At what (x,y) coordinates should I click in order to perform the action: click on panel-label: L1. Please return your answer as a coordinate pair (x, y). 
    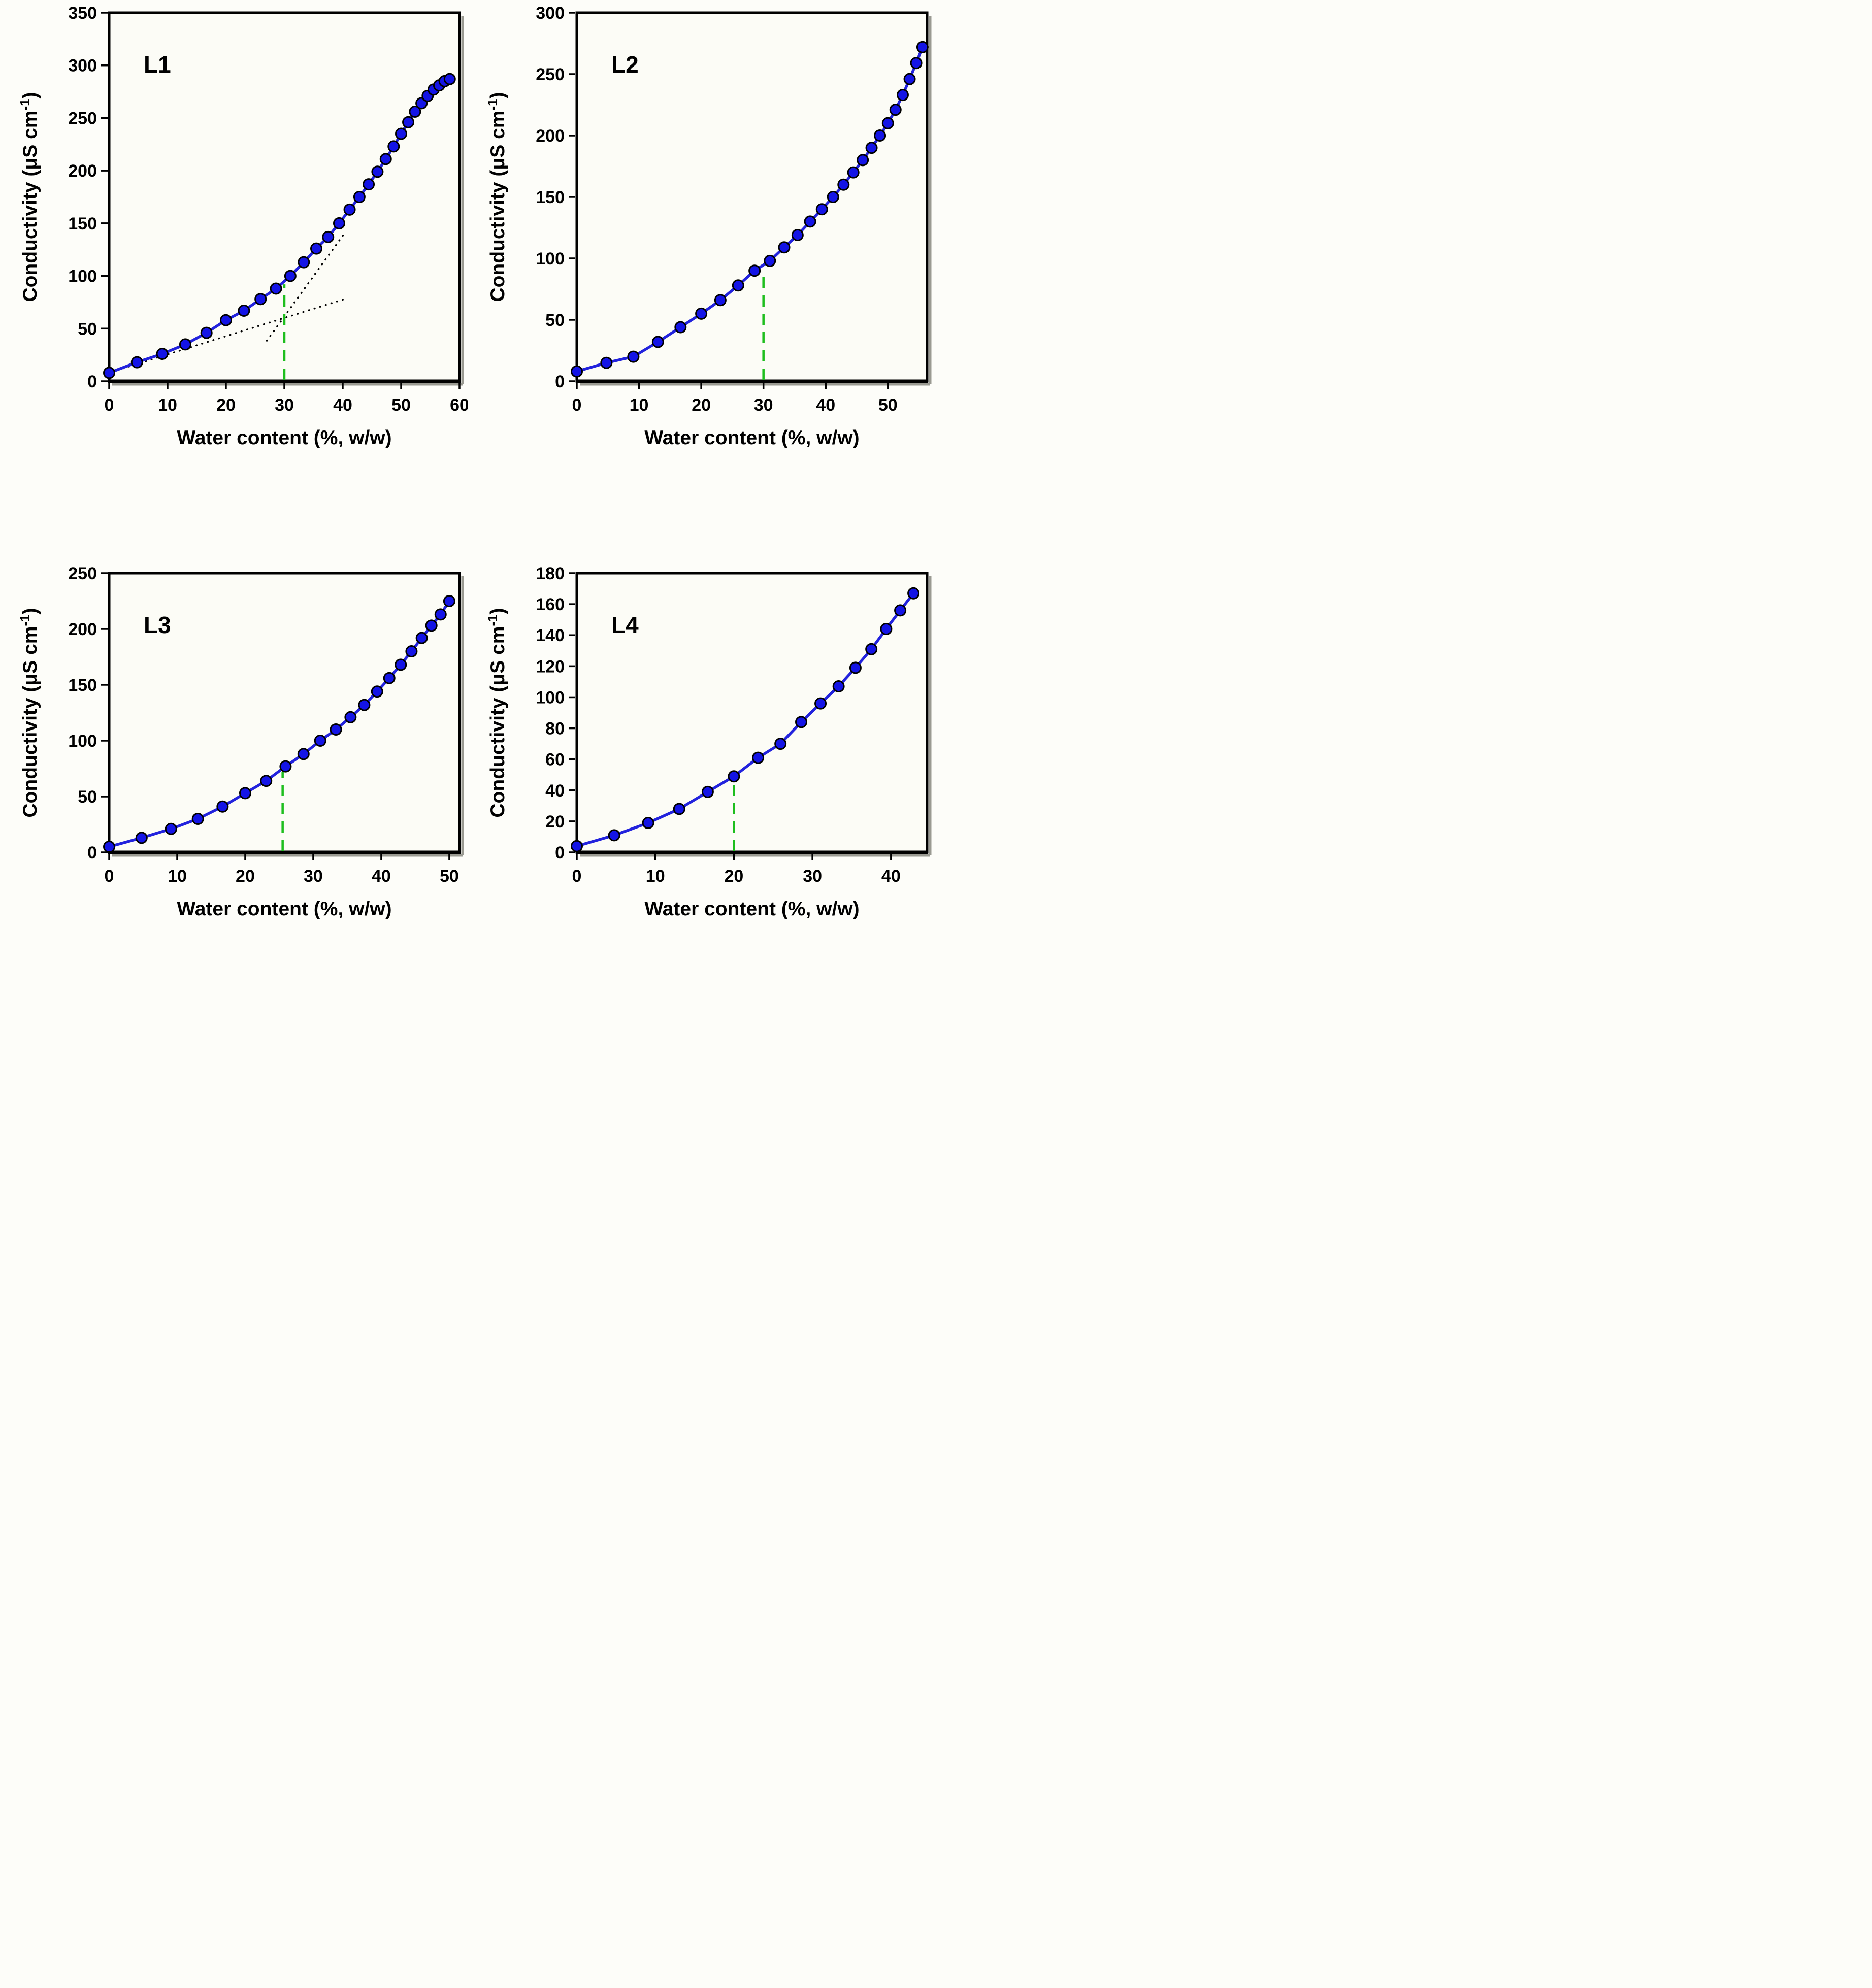
    Looking at the image, I should click on (158, 64).